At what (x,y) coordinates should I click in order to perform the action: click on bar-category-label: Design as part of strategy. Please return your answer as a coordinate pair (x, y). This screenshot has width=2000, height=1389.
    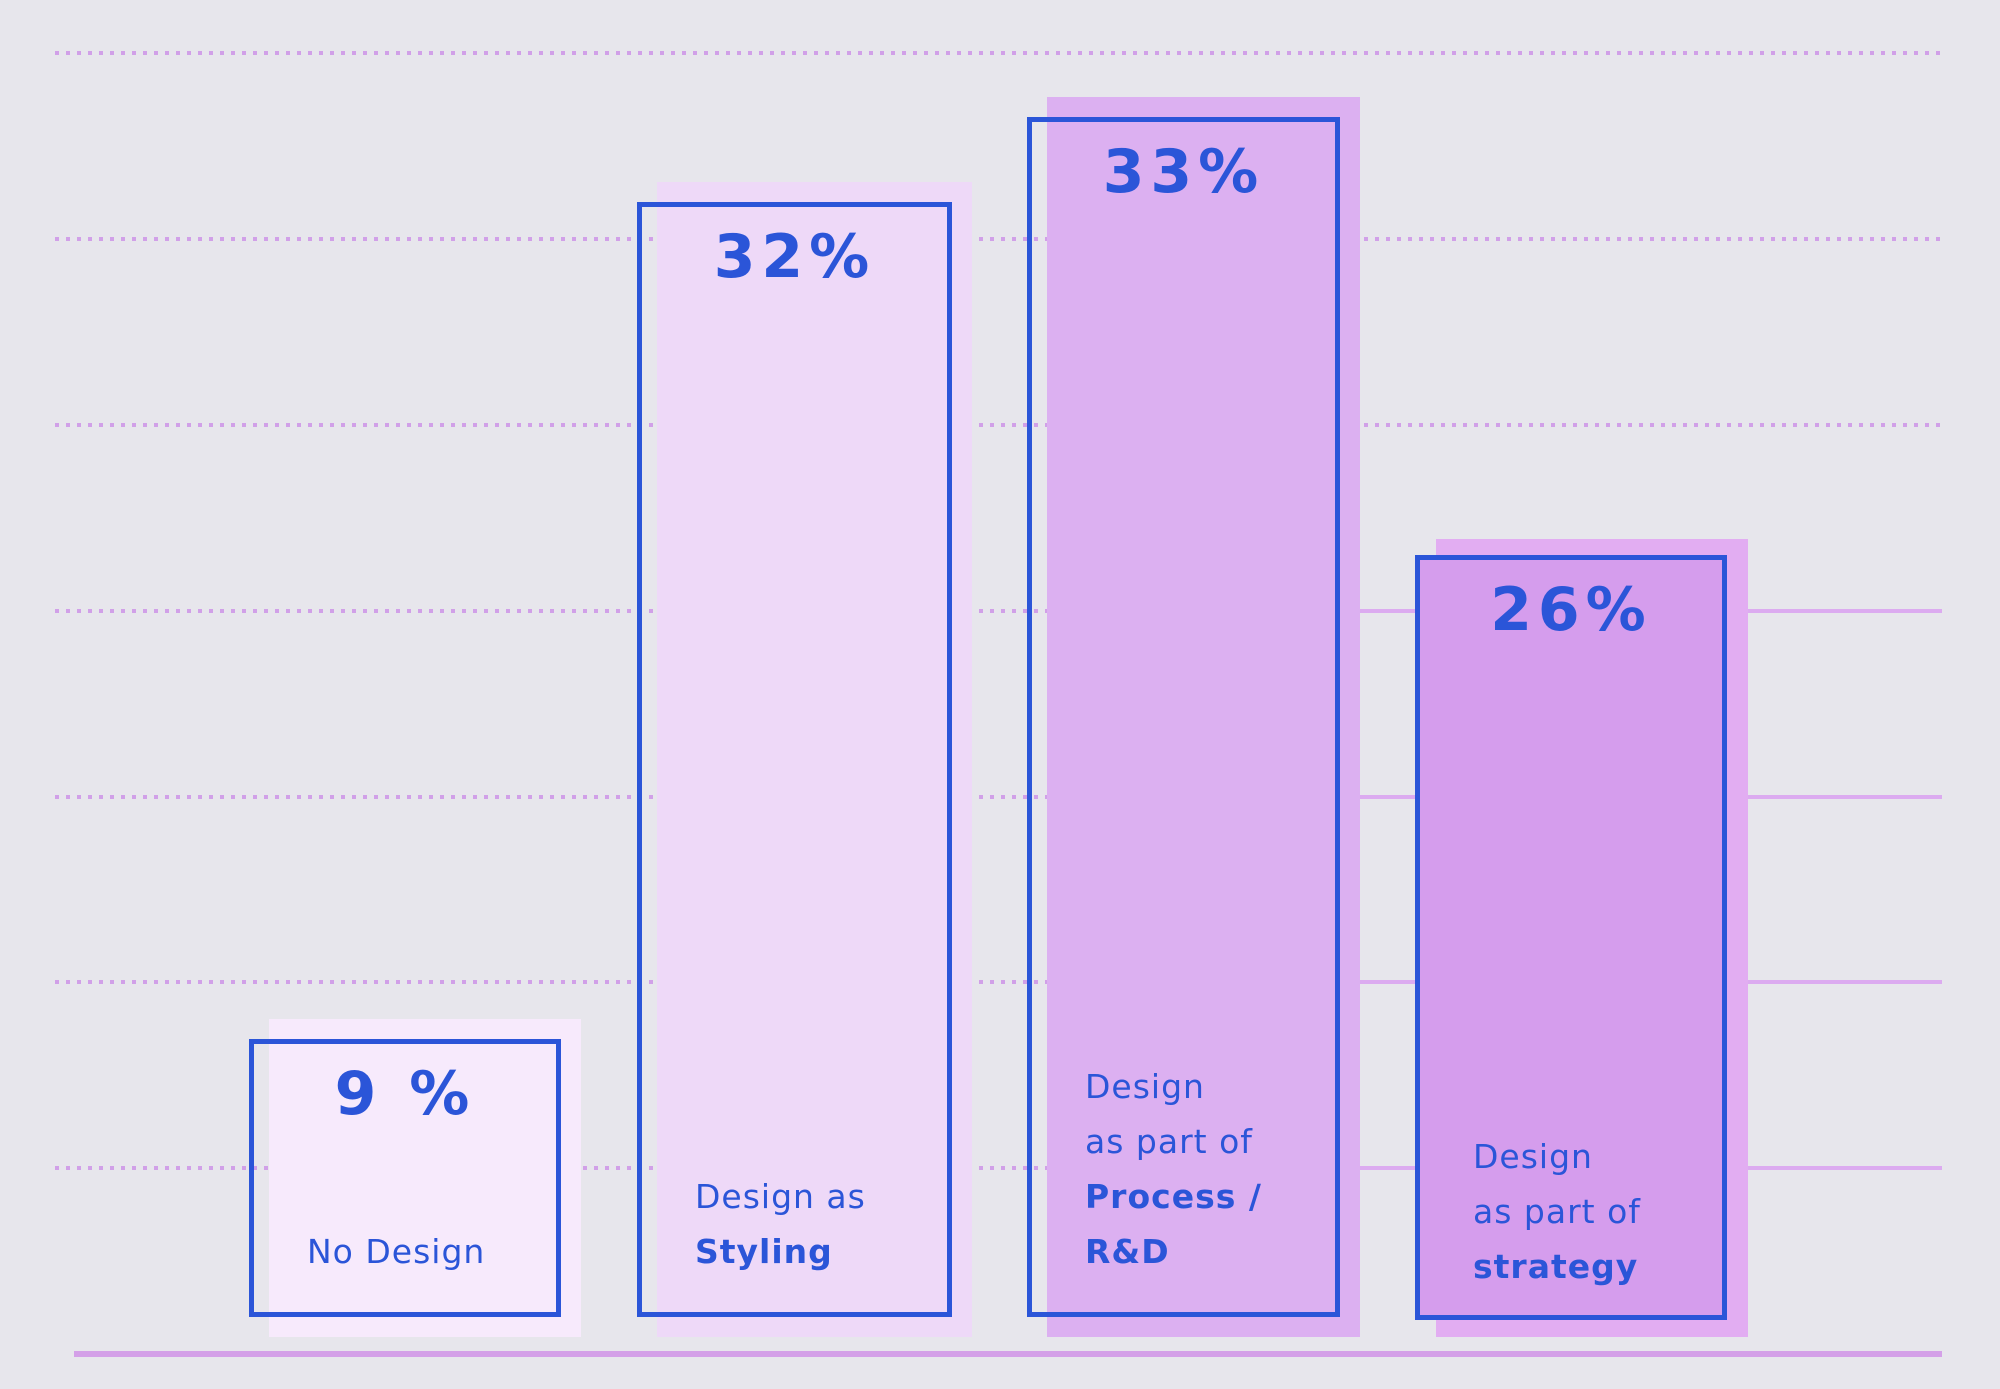
    Looking at the image, I should click on (1557, 1211).